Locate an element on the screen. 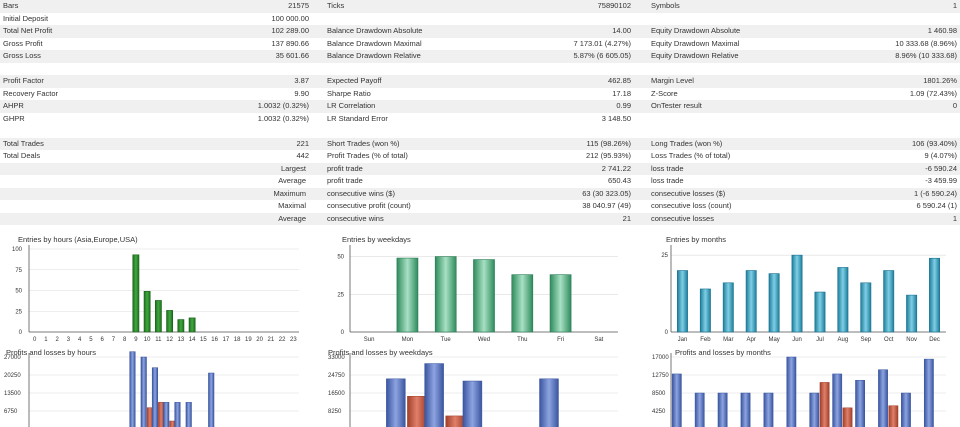 Image resolution: width=960 pixels, height=427 pixels. stat-value: 2 741.22 is located at coordinates (616, 168).